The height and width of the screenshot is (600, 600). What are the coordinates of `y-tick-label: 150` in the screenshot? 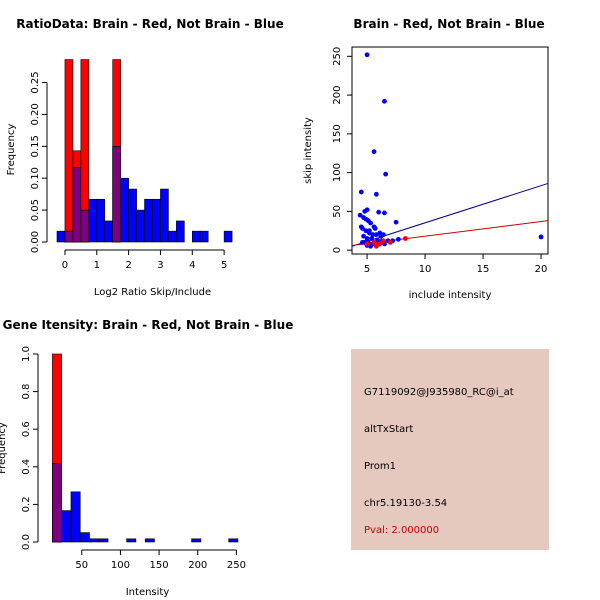 It's located at (337, 133).